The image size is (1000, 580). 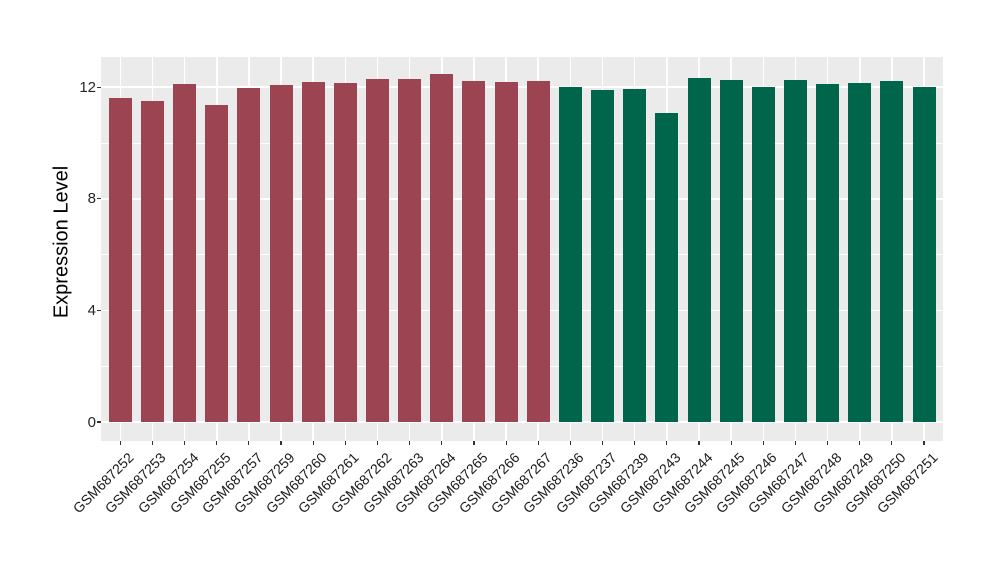 What do you see at coordinates (91, 199) in the screenshot?
I see `y-tick-label: 8` at bounding box center [91, 199].